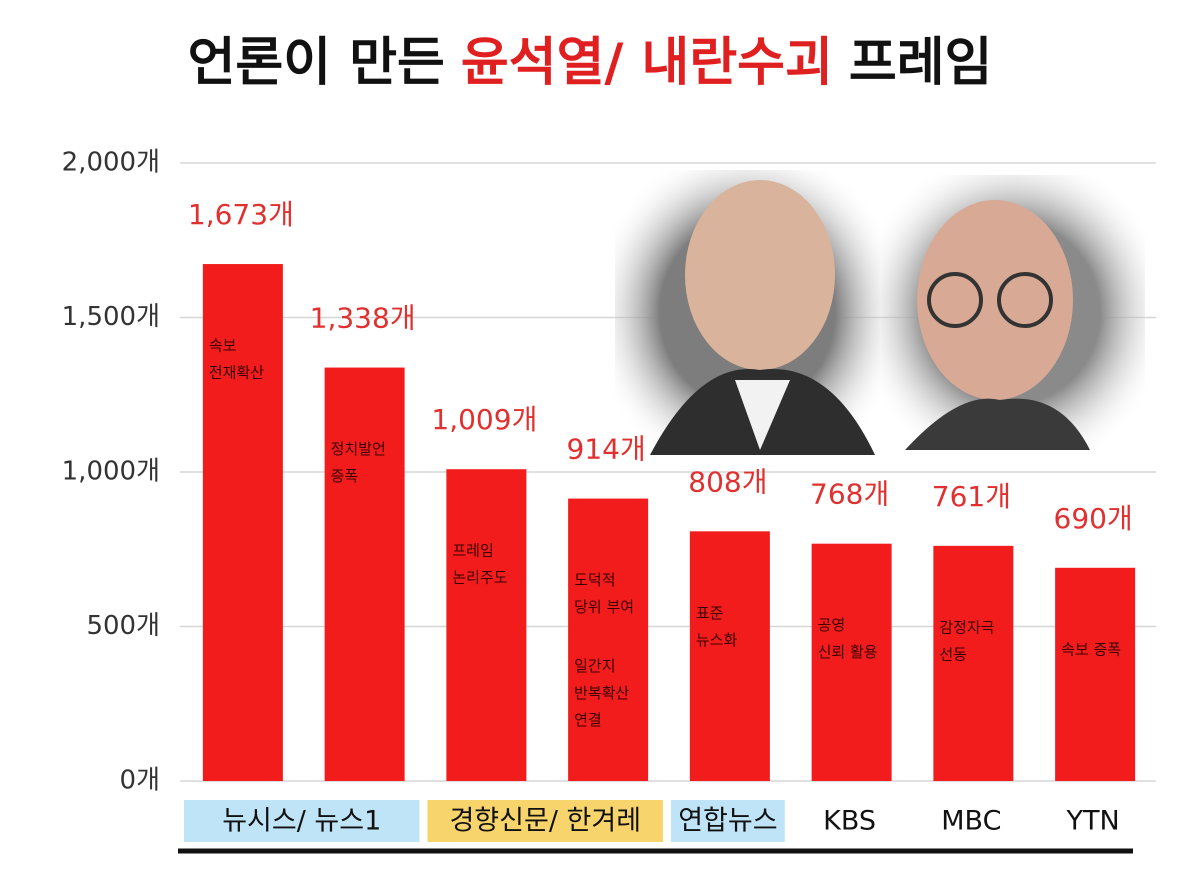 This screenshot has height=883, width=1179. What do you see at coordinates (710, 613) in the screenshot?
I see `bar-note: 표준` at bounding box center [710, 613].